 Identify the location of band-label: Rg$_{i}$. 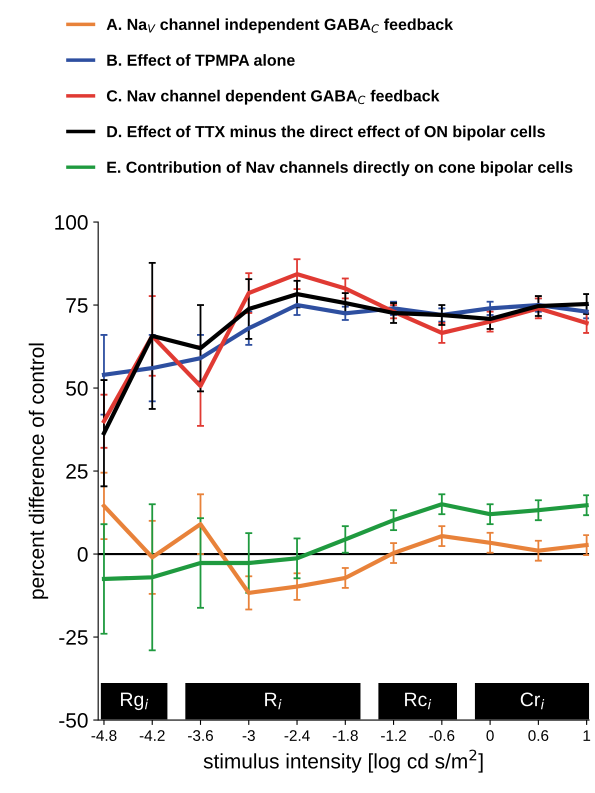
(134, 701).